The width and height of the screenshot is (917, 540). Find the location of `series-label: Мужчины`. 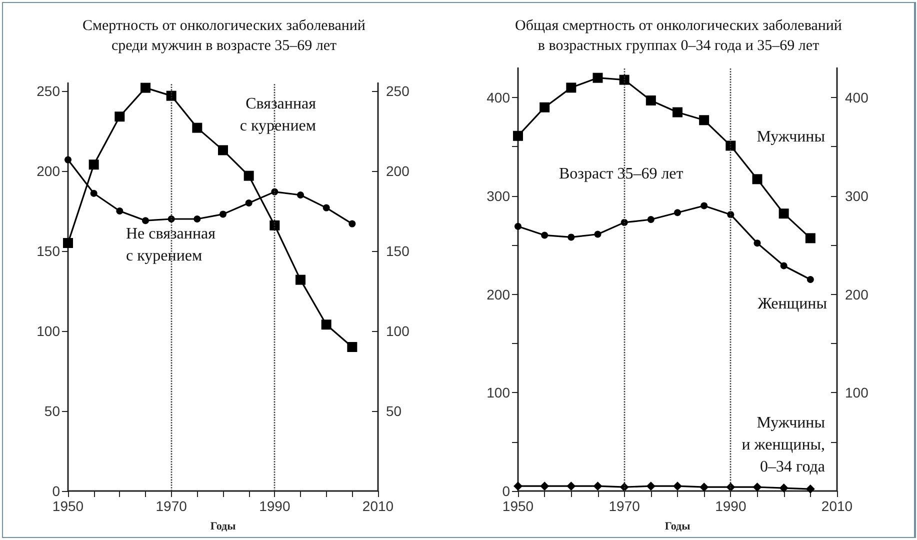

series-label: Мужчины is located at coordinates (791, 137).